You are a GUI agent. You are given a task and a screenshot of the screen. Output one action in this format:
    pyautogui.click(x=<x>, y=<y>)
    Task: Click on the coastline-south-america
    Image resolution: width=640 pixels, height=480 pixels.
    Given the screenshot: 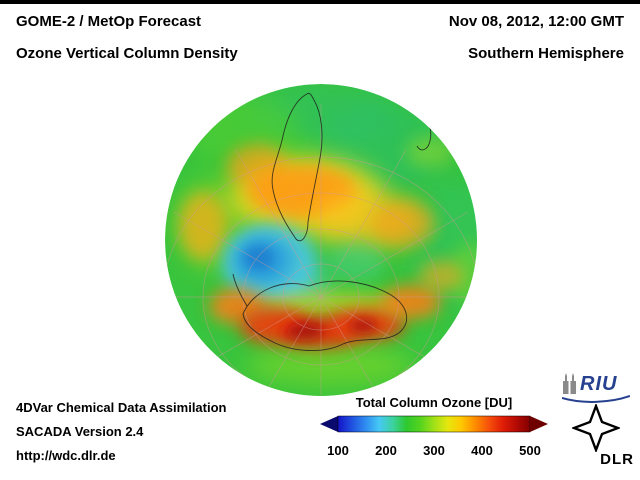 What is the action you would take?
    pyautogui.click(x=297, y=167)
    